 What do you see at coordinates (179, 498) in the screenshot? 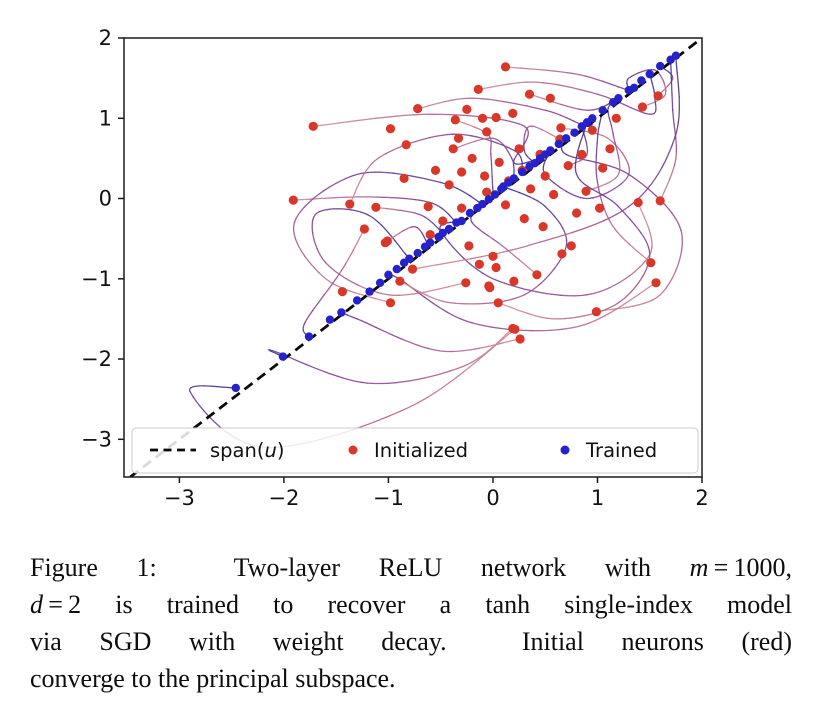
I see `x-tick-label: −3` at bounding box center [179, 498].